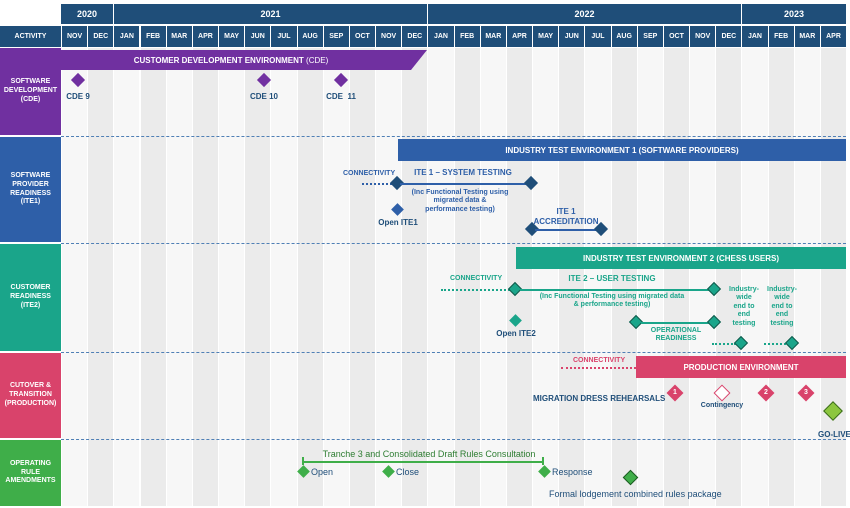  What do you see at coordinates (87, 14) in the screenshot?
I see `year-2020: 2020` at bounding box center [87, 14].